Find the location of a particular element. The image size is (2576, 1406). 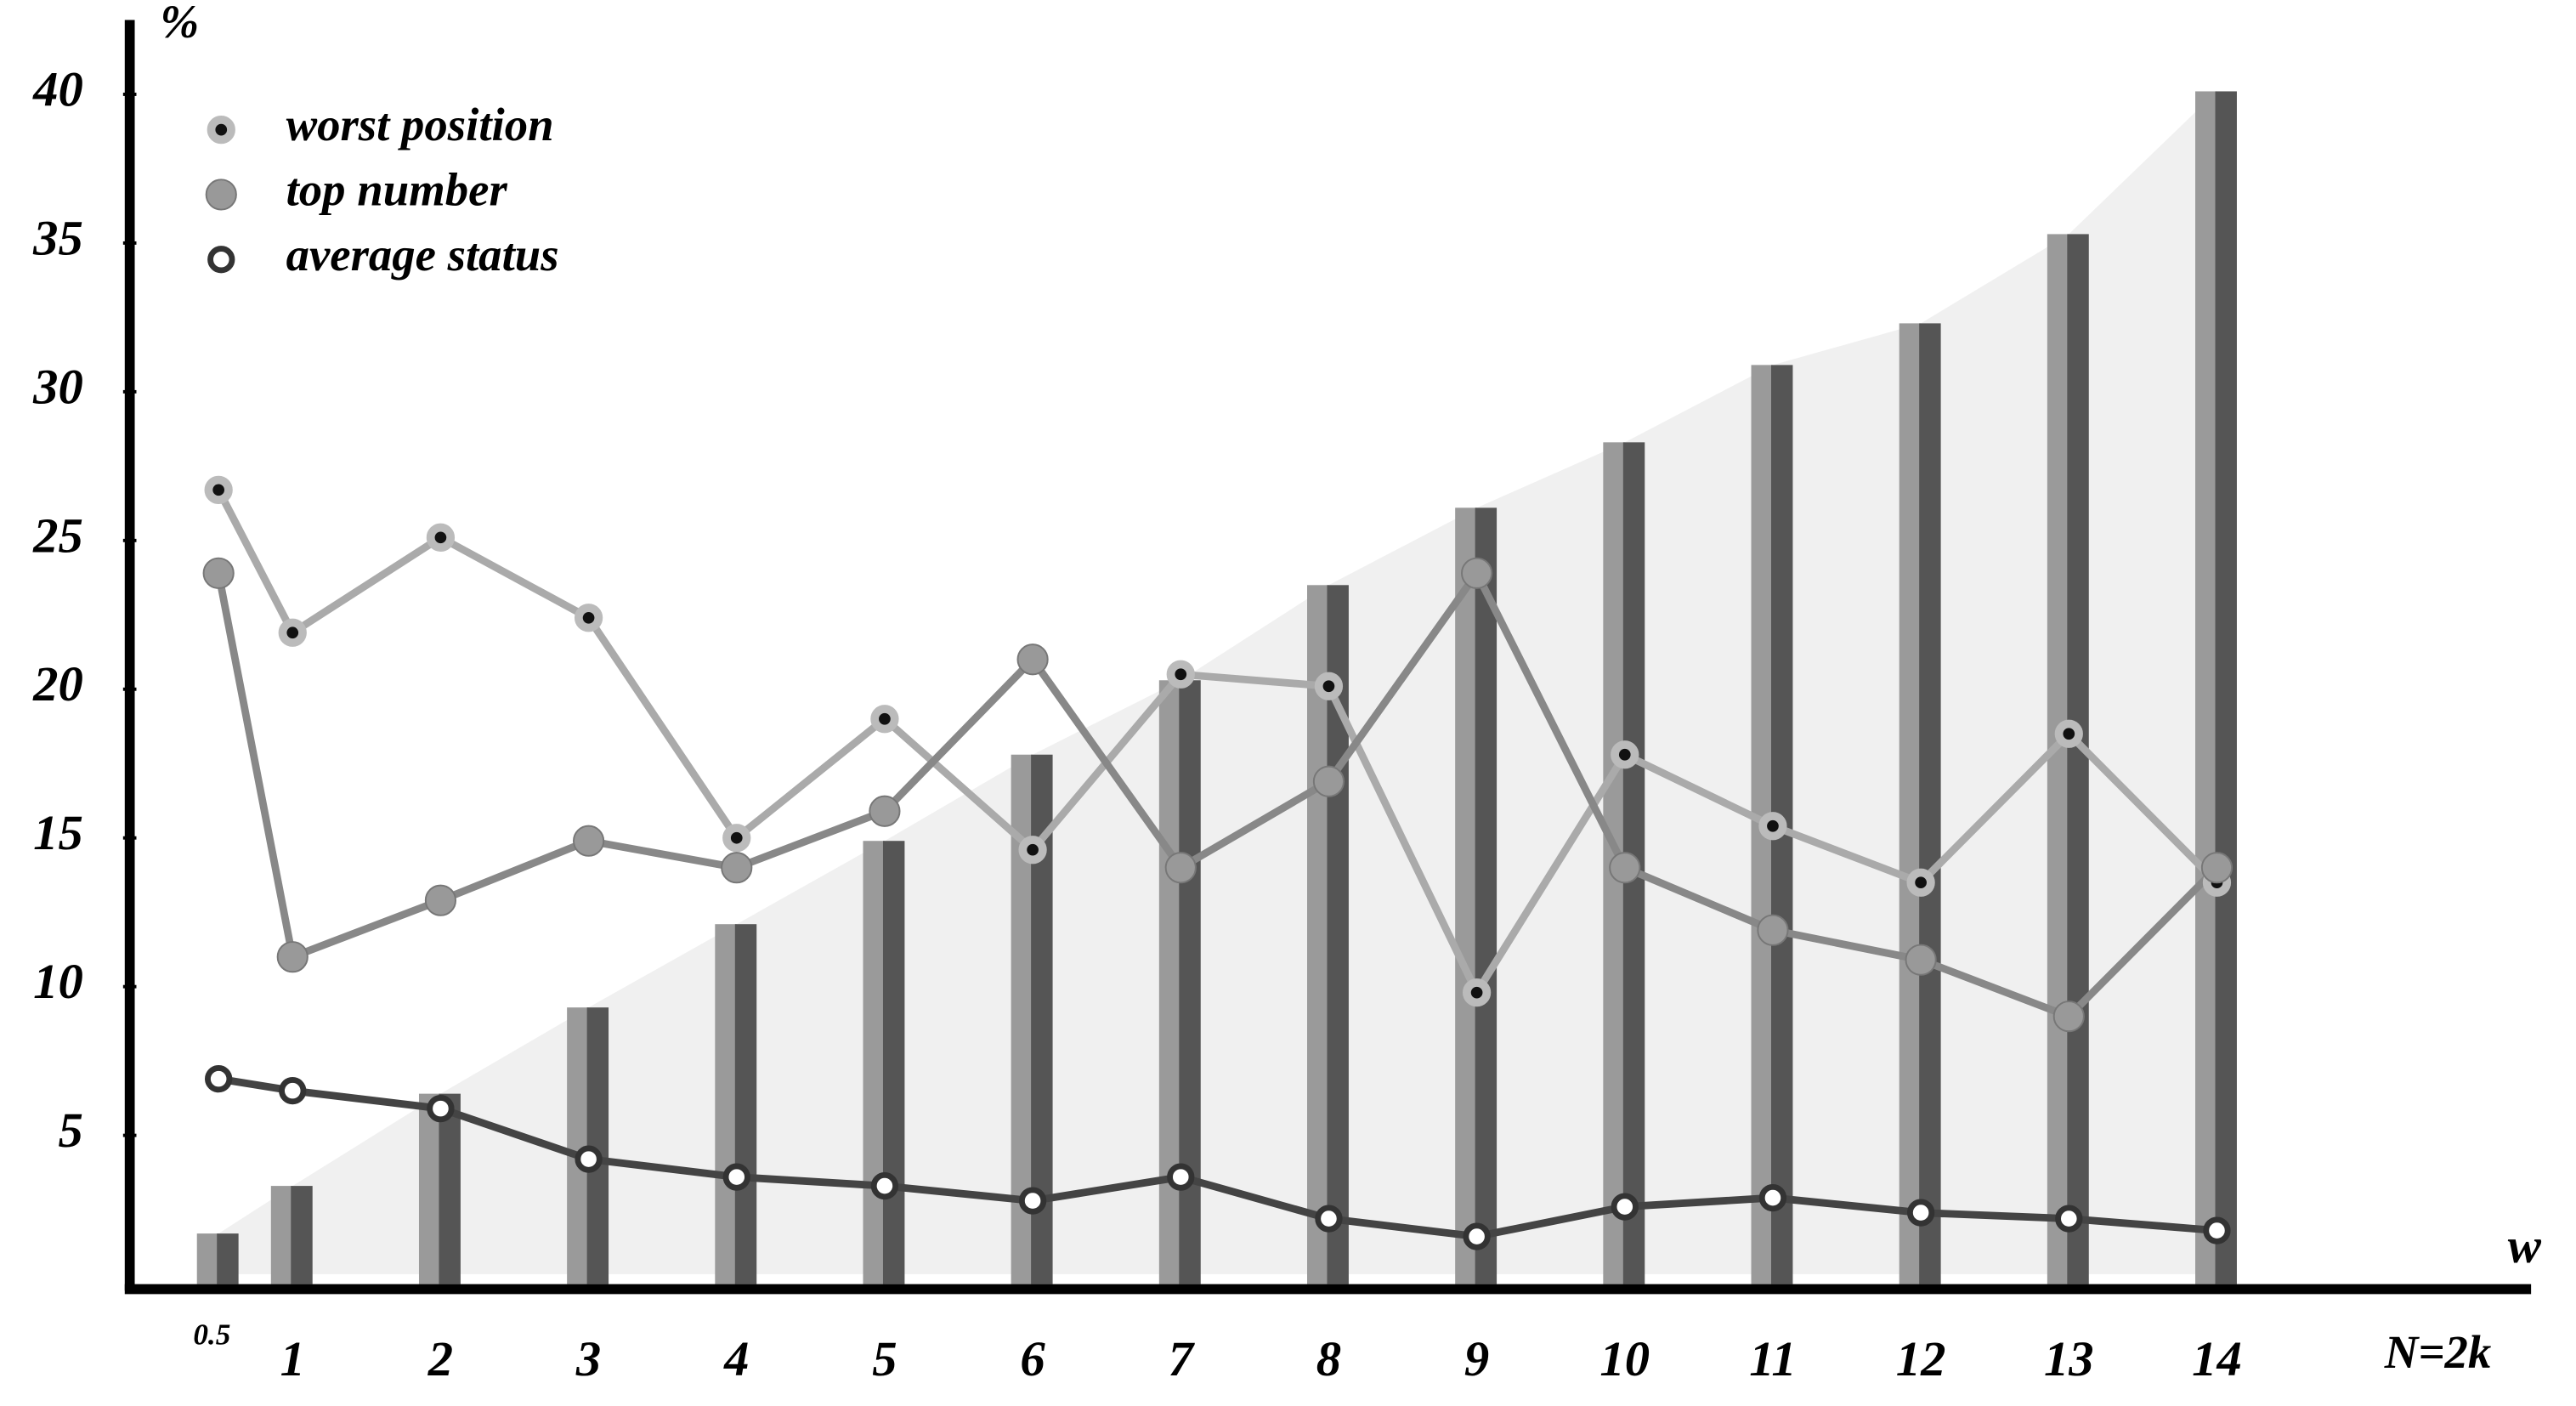

x-axis-label: w is located at coordinates (2525, 1246).